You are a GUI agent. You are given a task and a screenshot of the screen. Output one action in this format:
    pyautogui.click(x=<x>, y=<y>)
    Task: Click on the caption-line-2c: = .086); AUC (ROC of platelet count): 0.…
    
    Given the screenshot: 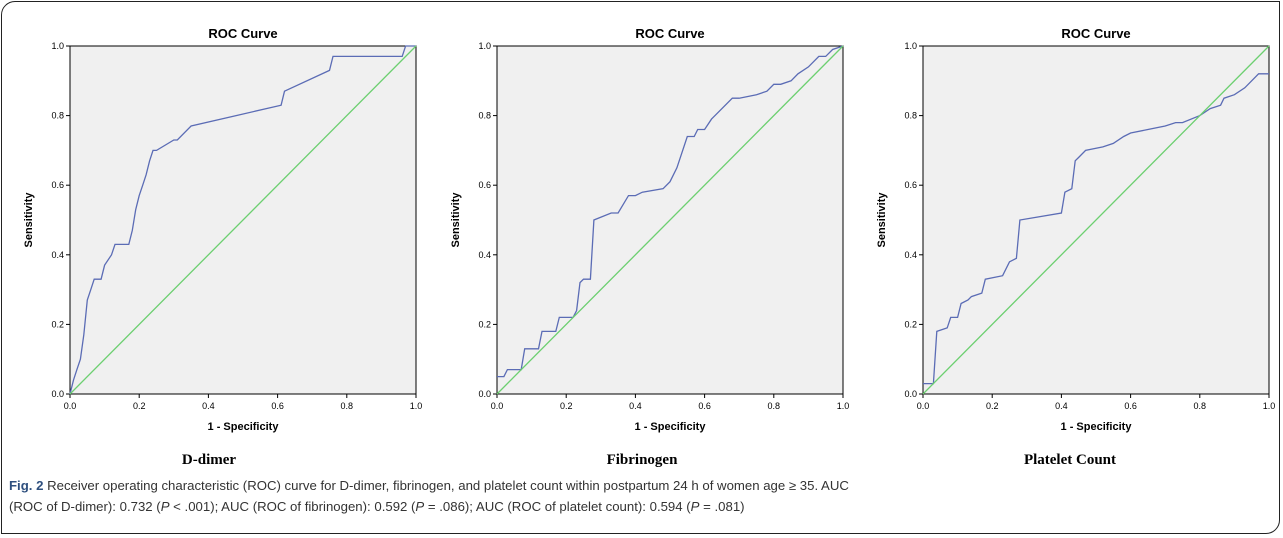 What is the action you would take?
    pyautogui.click(x=557, y=506)
    